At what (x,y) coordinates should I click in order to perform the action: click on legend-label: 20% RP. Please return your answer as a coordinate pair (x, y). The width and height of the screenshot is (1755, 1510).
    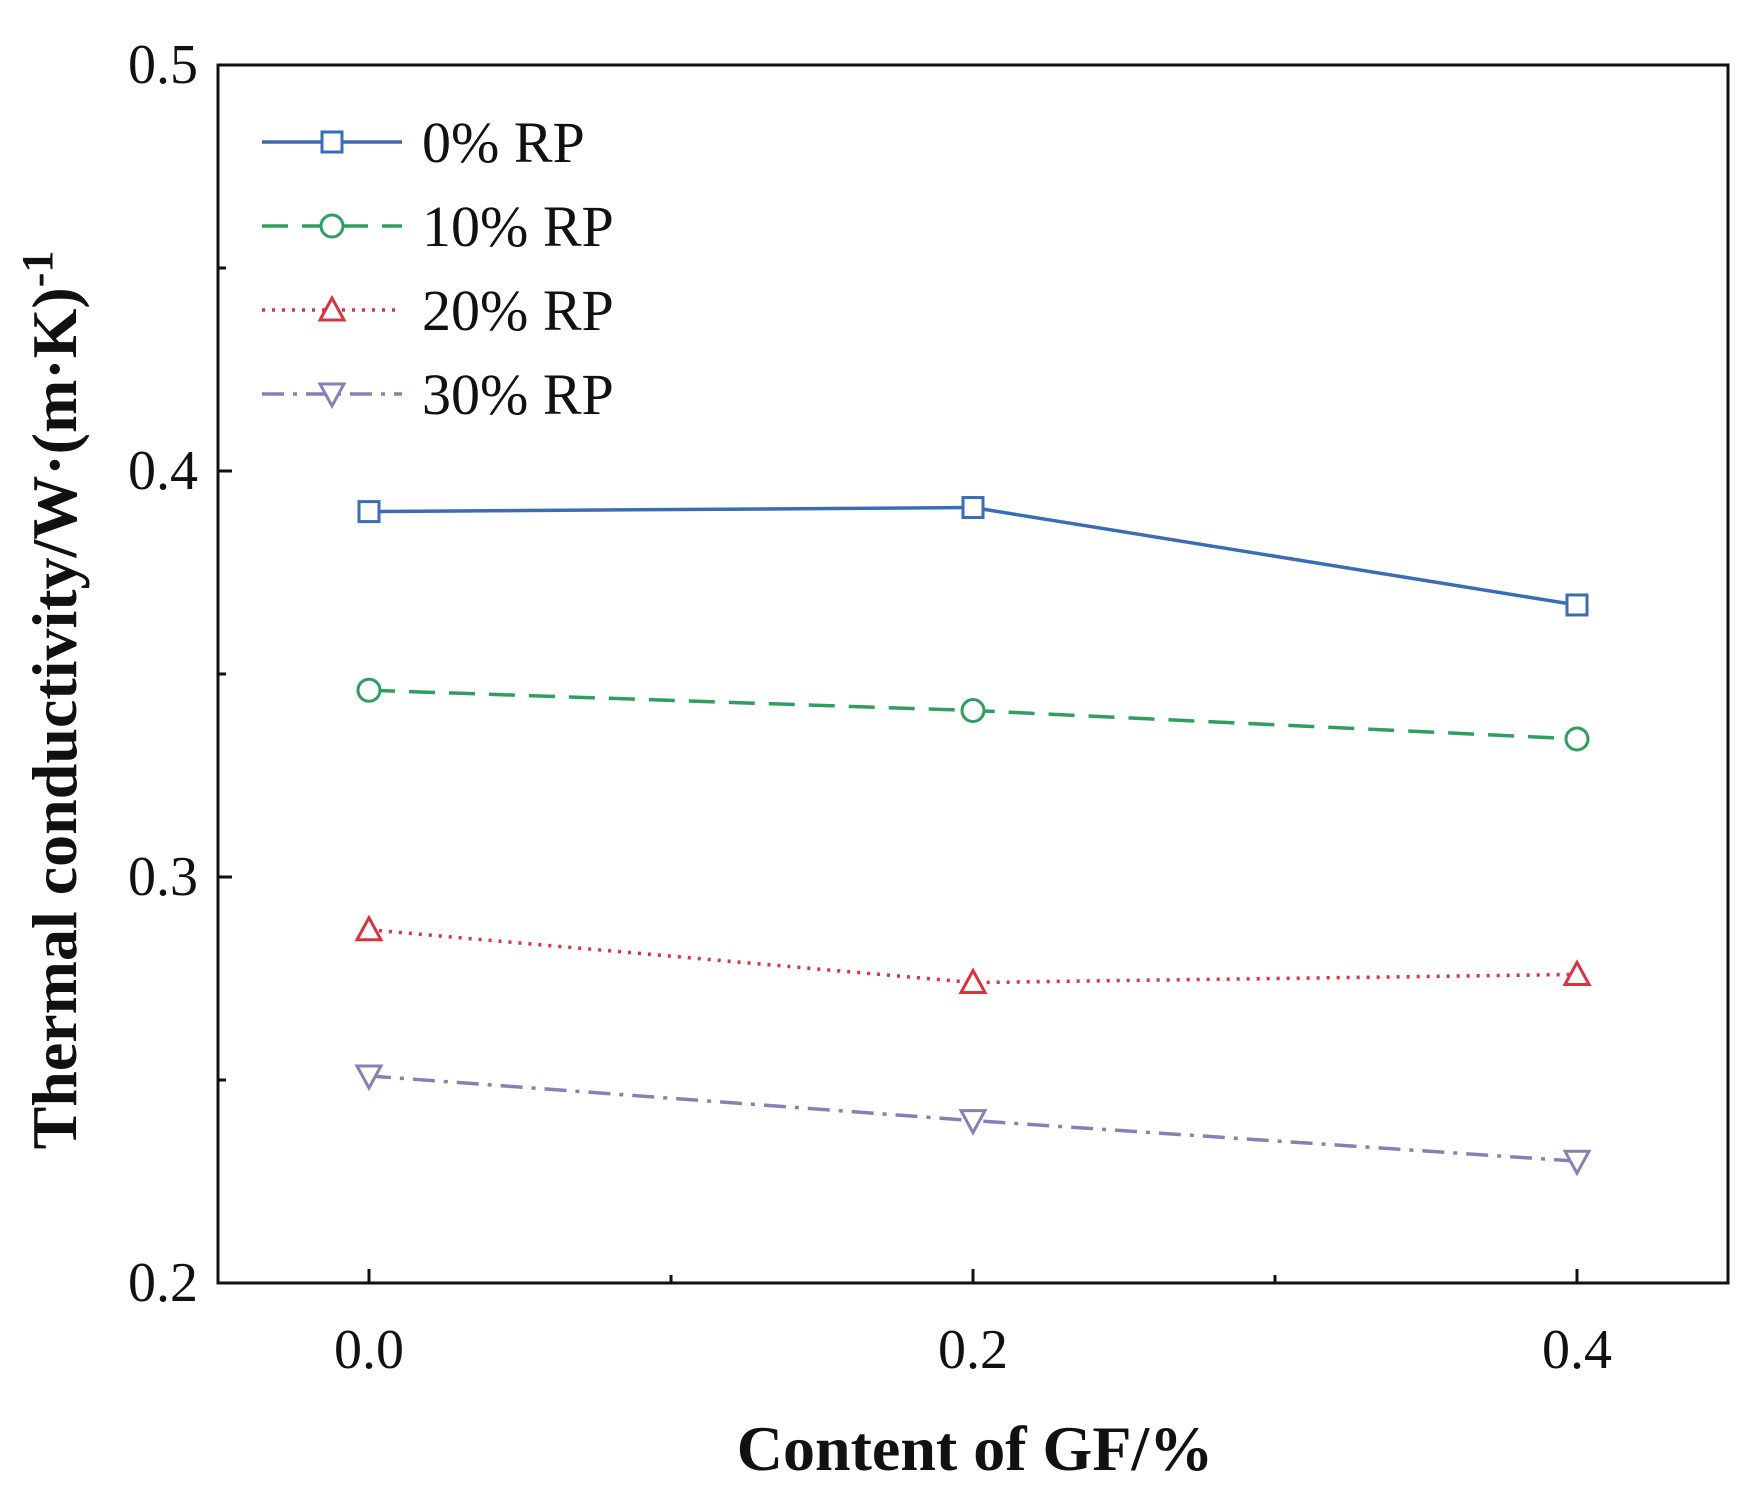
    Looking at the image, I should click on (518, 310).